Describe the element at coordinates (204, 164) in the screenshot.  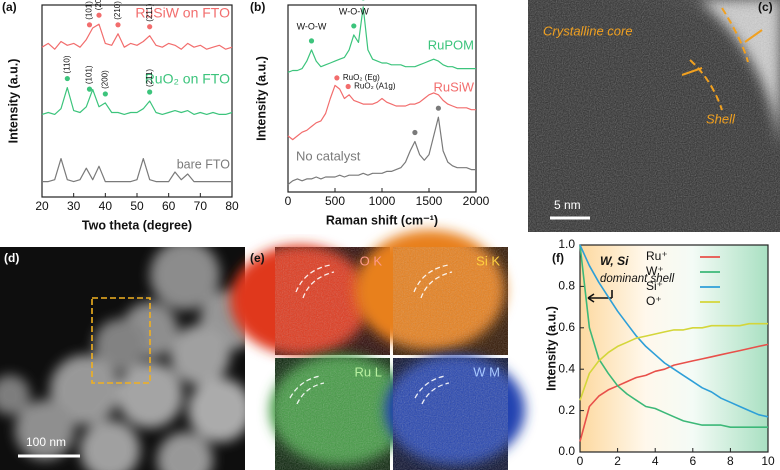
I see `series-label: bare FTO` at that location.